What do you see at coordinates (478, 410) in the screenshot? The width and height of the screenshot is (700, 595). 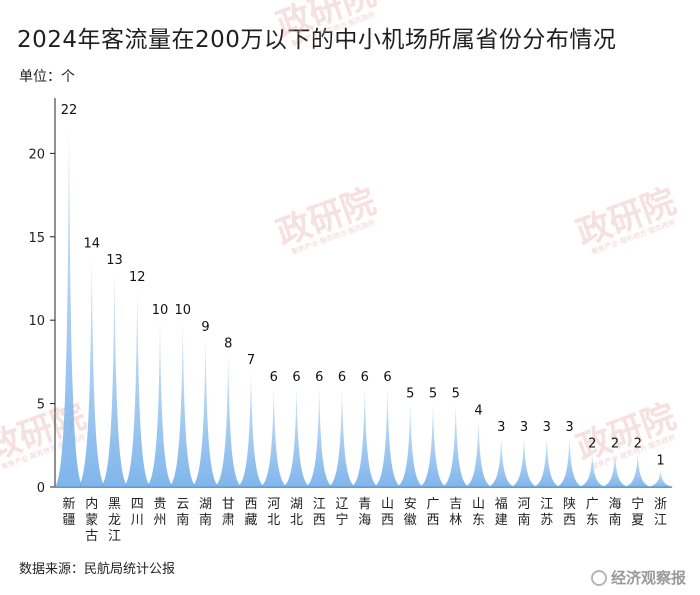 I see `data-label: 4` at bounding box center [478, 410].